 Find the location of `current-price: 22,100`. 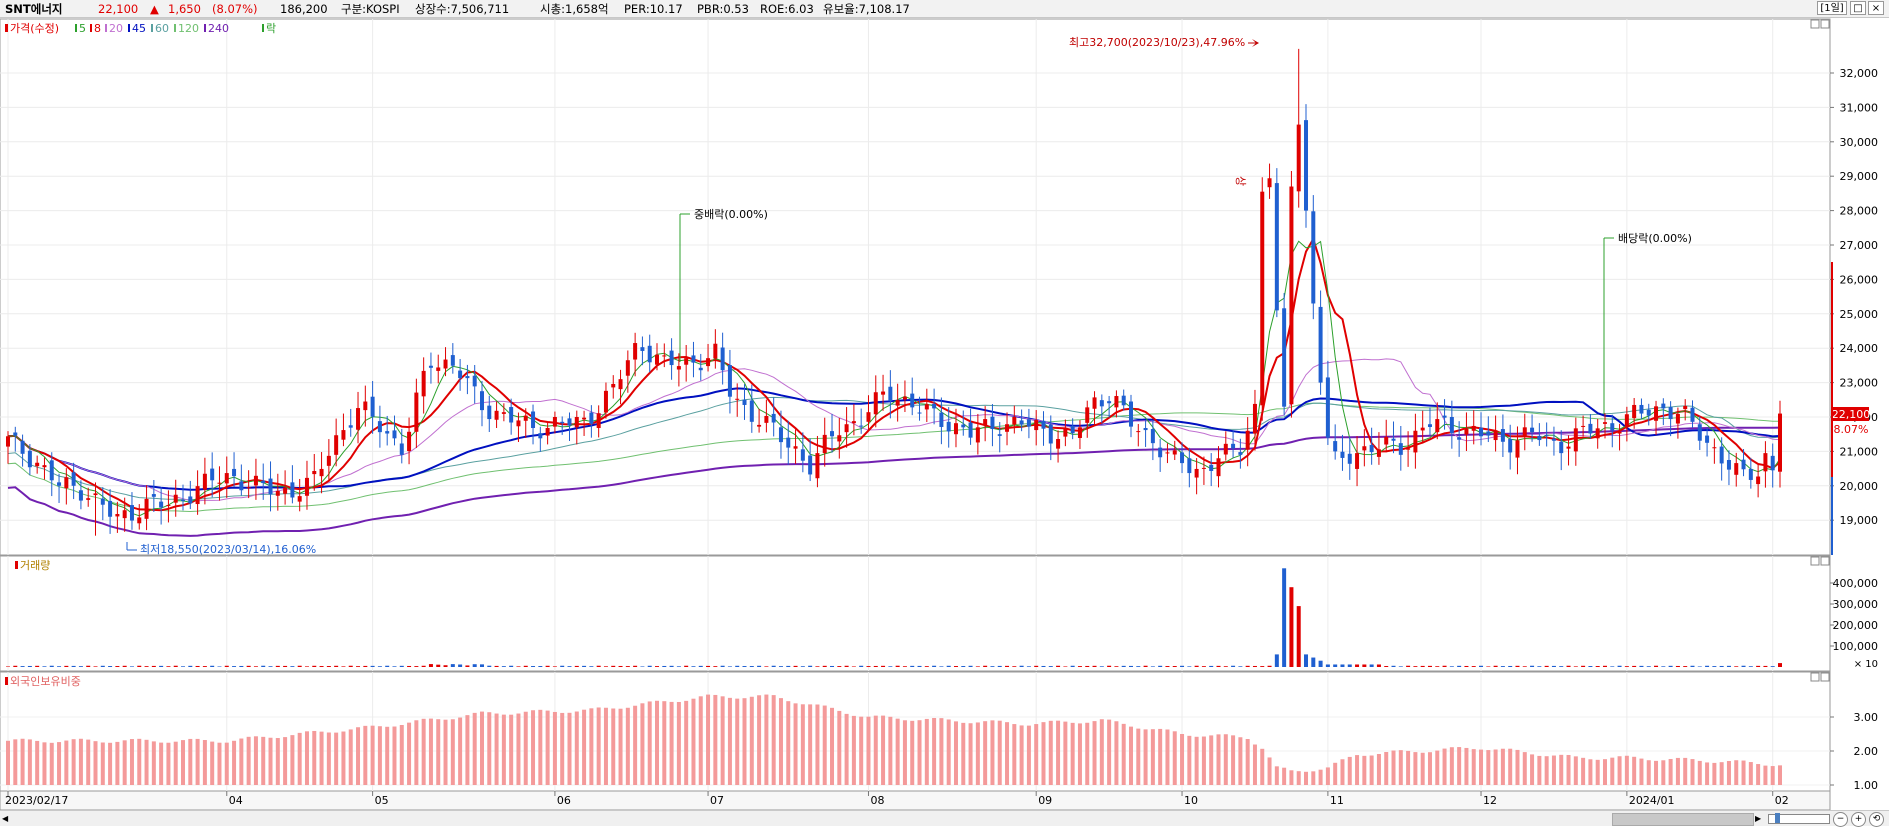

current-price: 22,100 is located at coordinates (118, 9).